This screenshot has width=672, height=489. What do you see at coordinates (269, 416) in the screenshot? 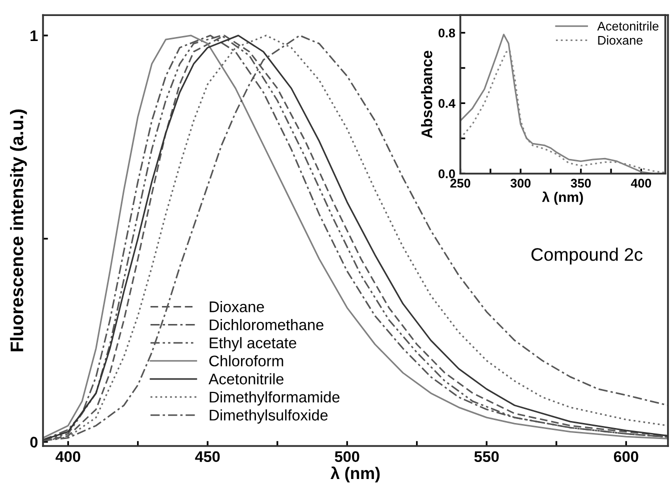
I see `legend-label: Dimethylsulfoxide` at bounding box center [269, 416].